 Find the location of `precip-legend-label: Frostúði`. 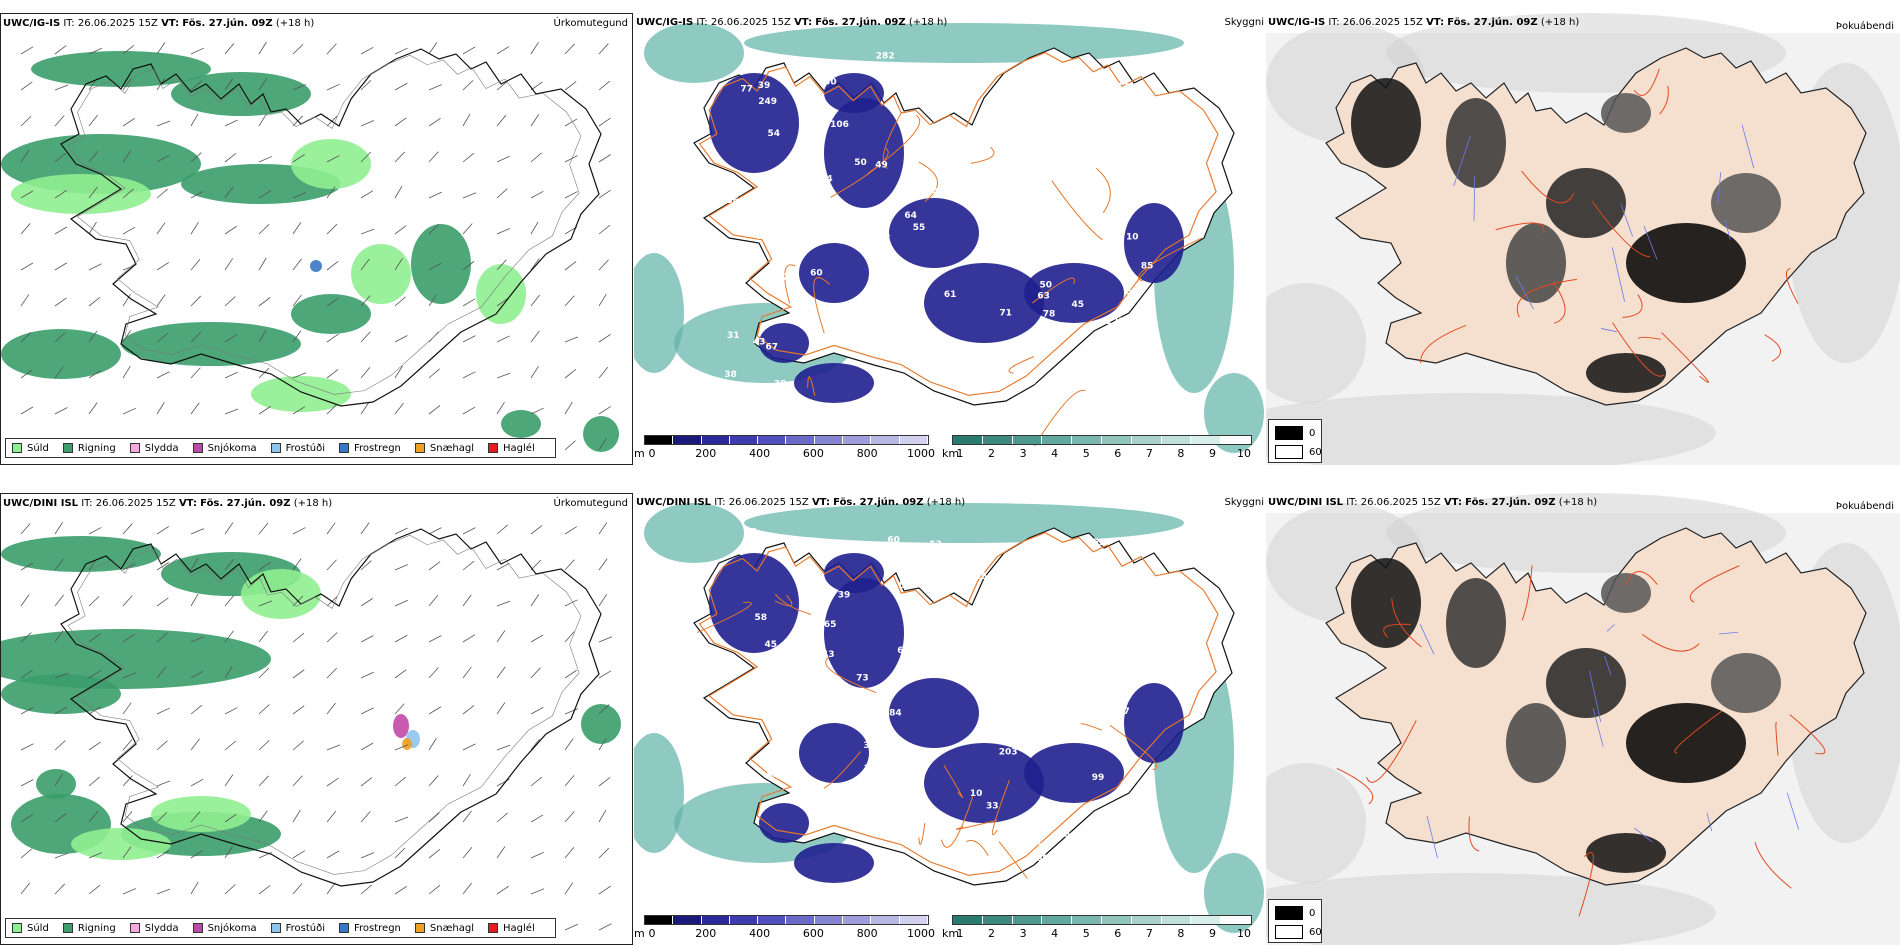

precip-legend-label: Frostúði is located at coordinates (305, 928).